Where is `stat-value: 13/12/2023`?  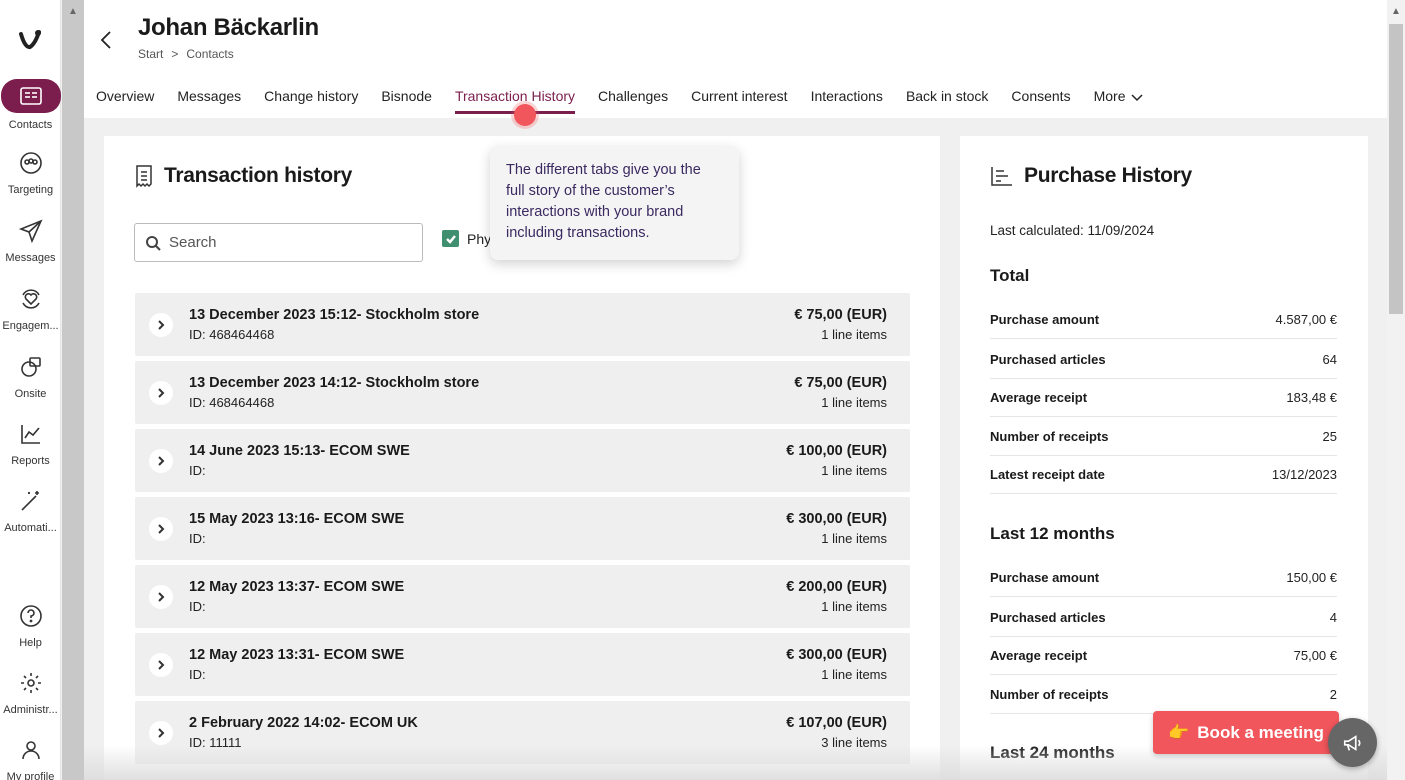
stat-value: 13/12/2023 is located at coordinates (1304, 474).